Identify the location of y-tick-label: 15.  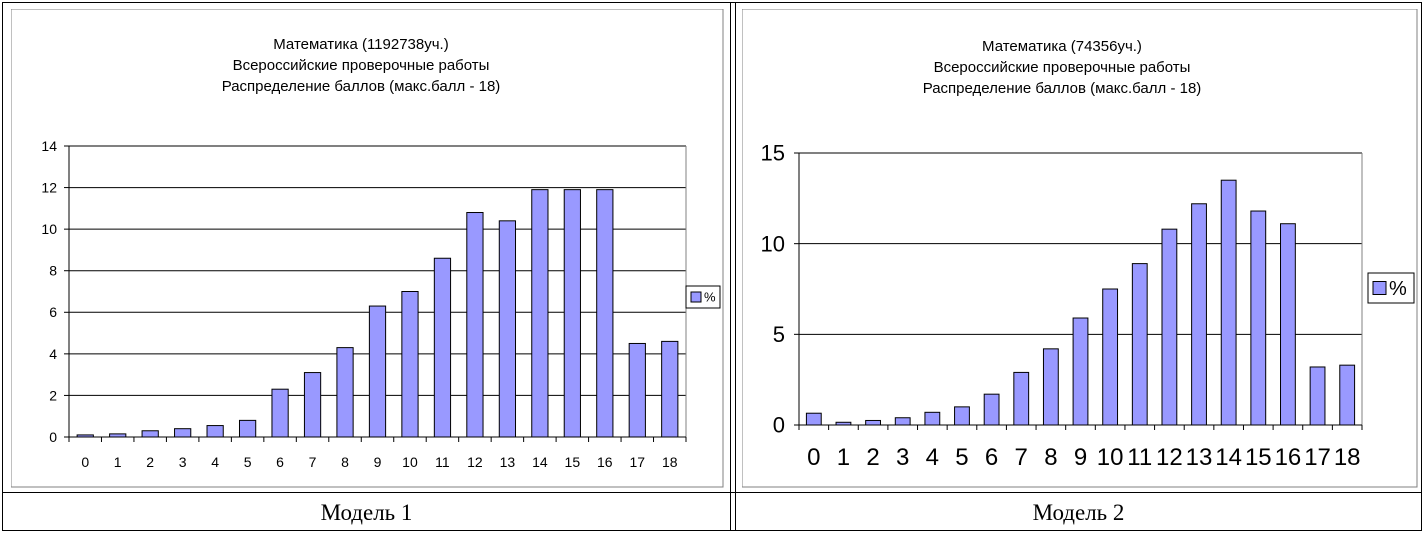
(773, 153).